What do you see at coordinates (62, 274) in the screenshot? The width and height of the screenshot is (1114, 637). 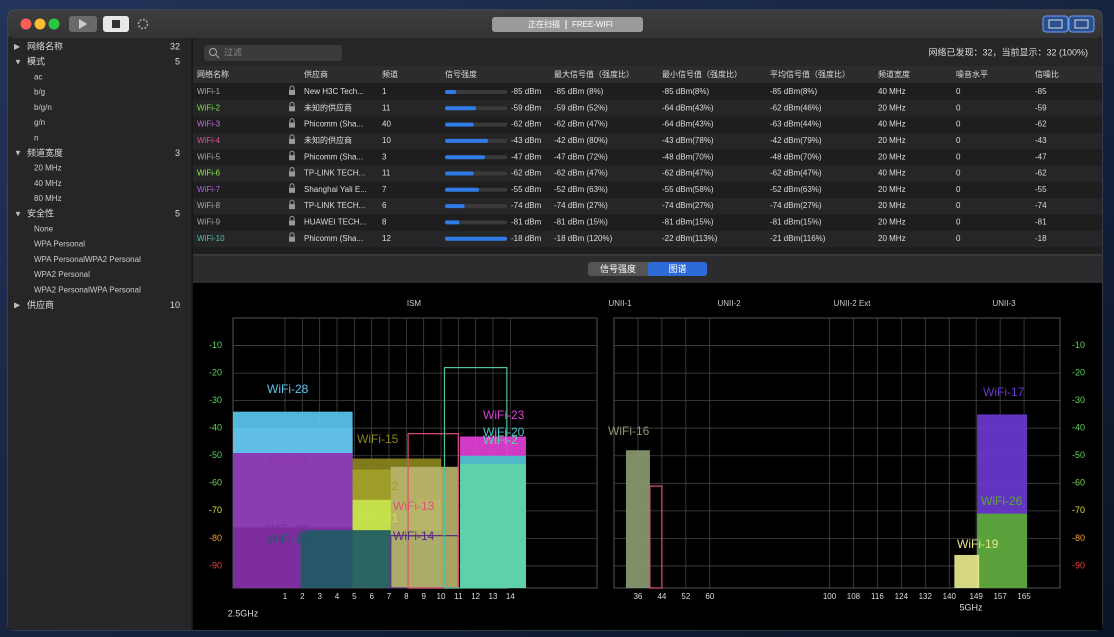 I see `group-item: WPA2 Personal` at bounding box center [62, 274].